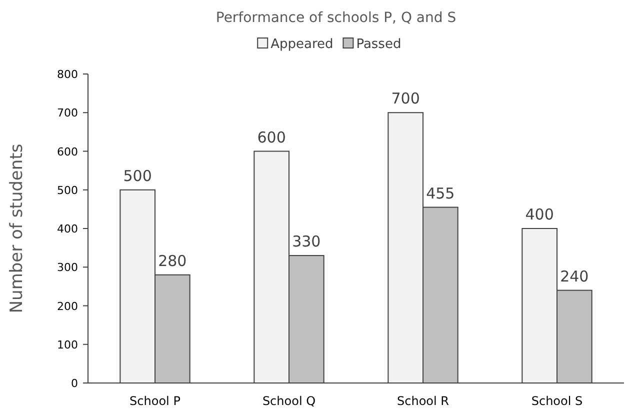 This screenshot has width=632, height=418. Describe the element at coordinates (405, 99) in the screenshot. I see `data-label: 700` at that location.